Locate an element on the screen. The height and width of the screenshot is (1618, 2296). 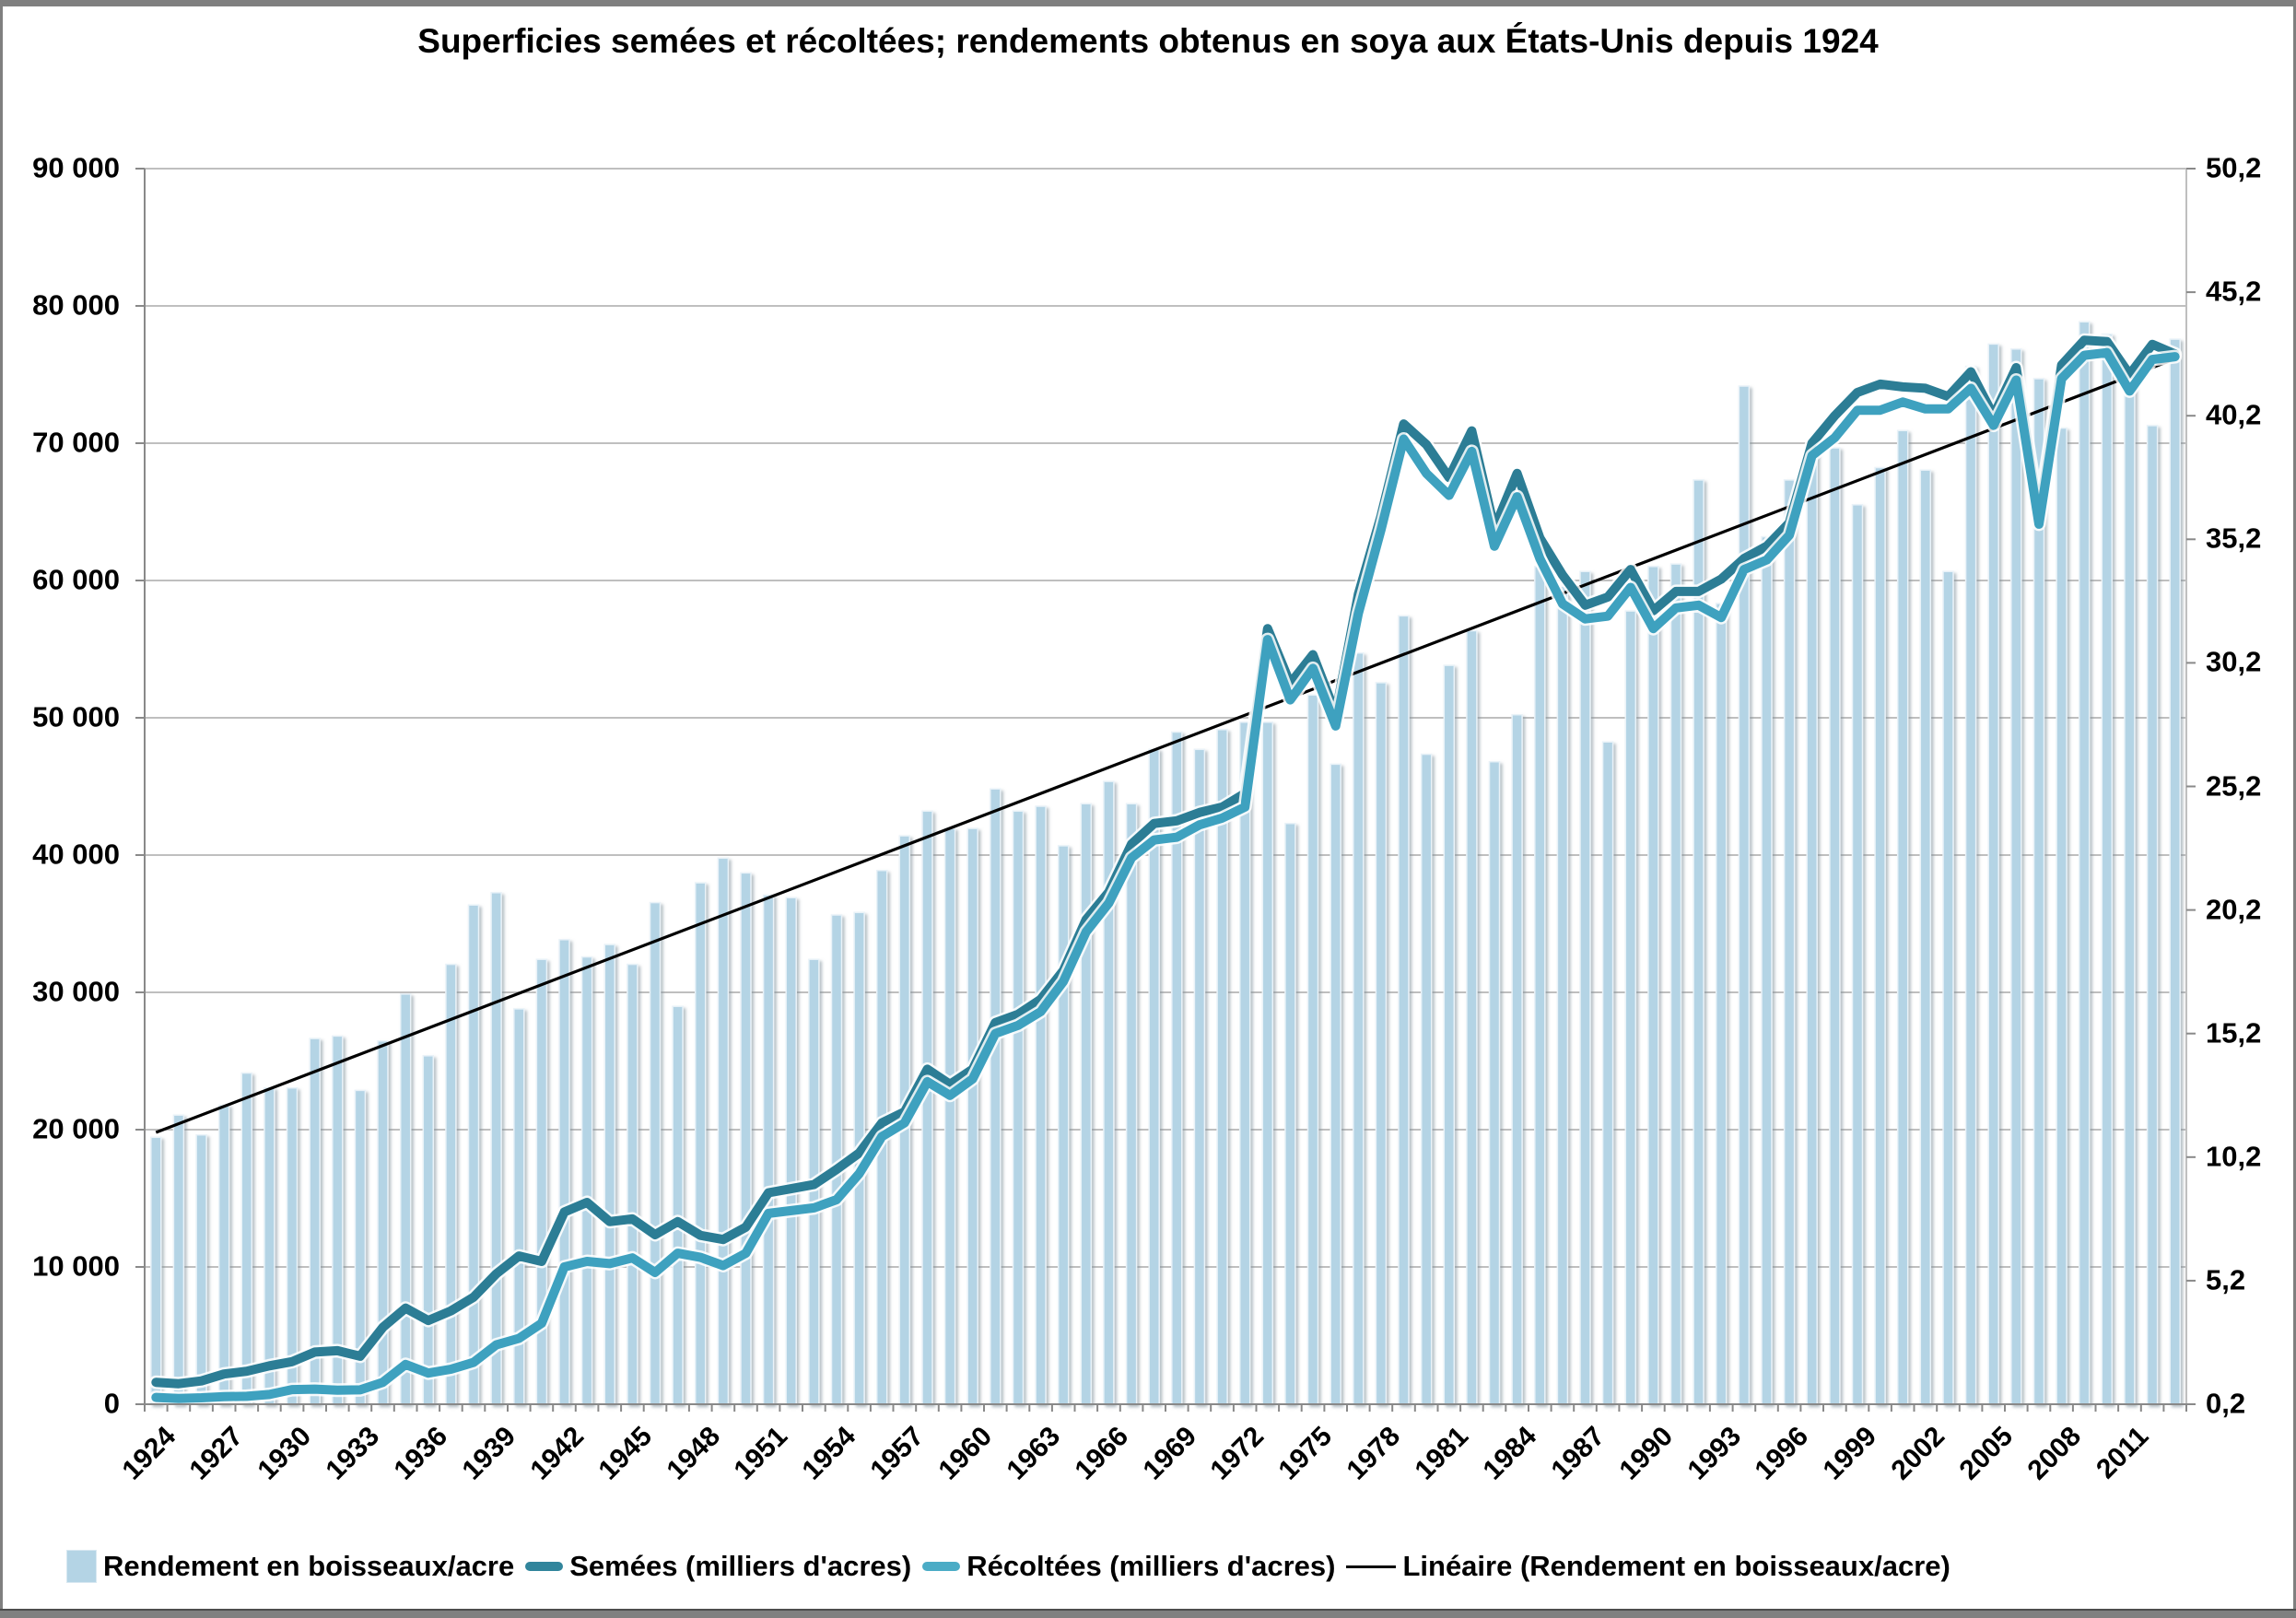
right-axis-tick-label: 5,2 is located at coordinates (2226, 1279).